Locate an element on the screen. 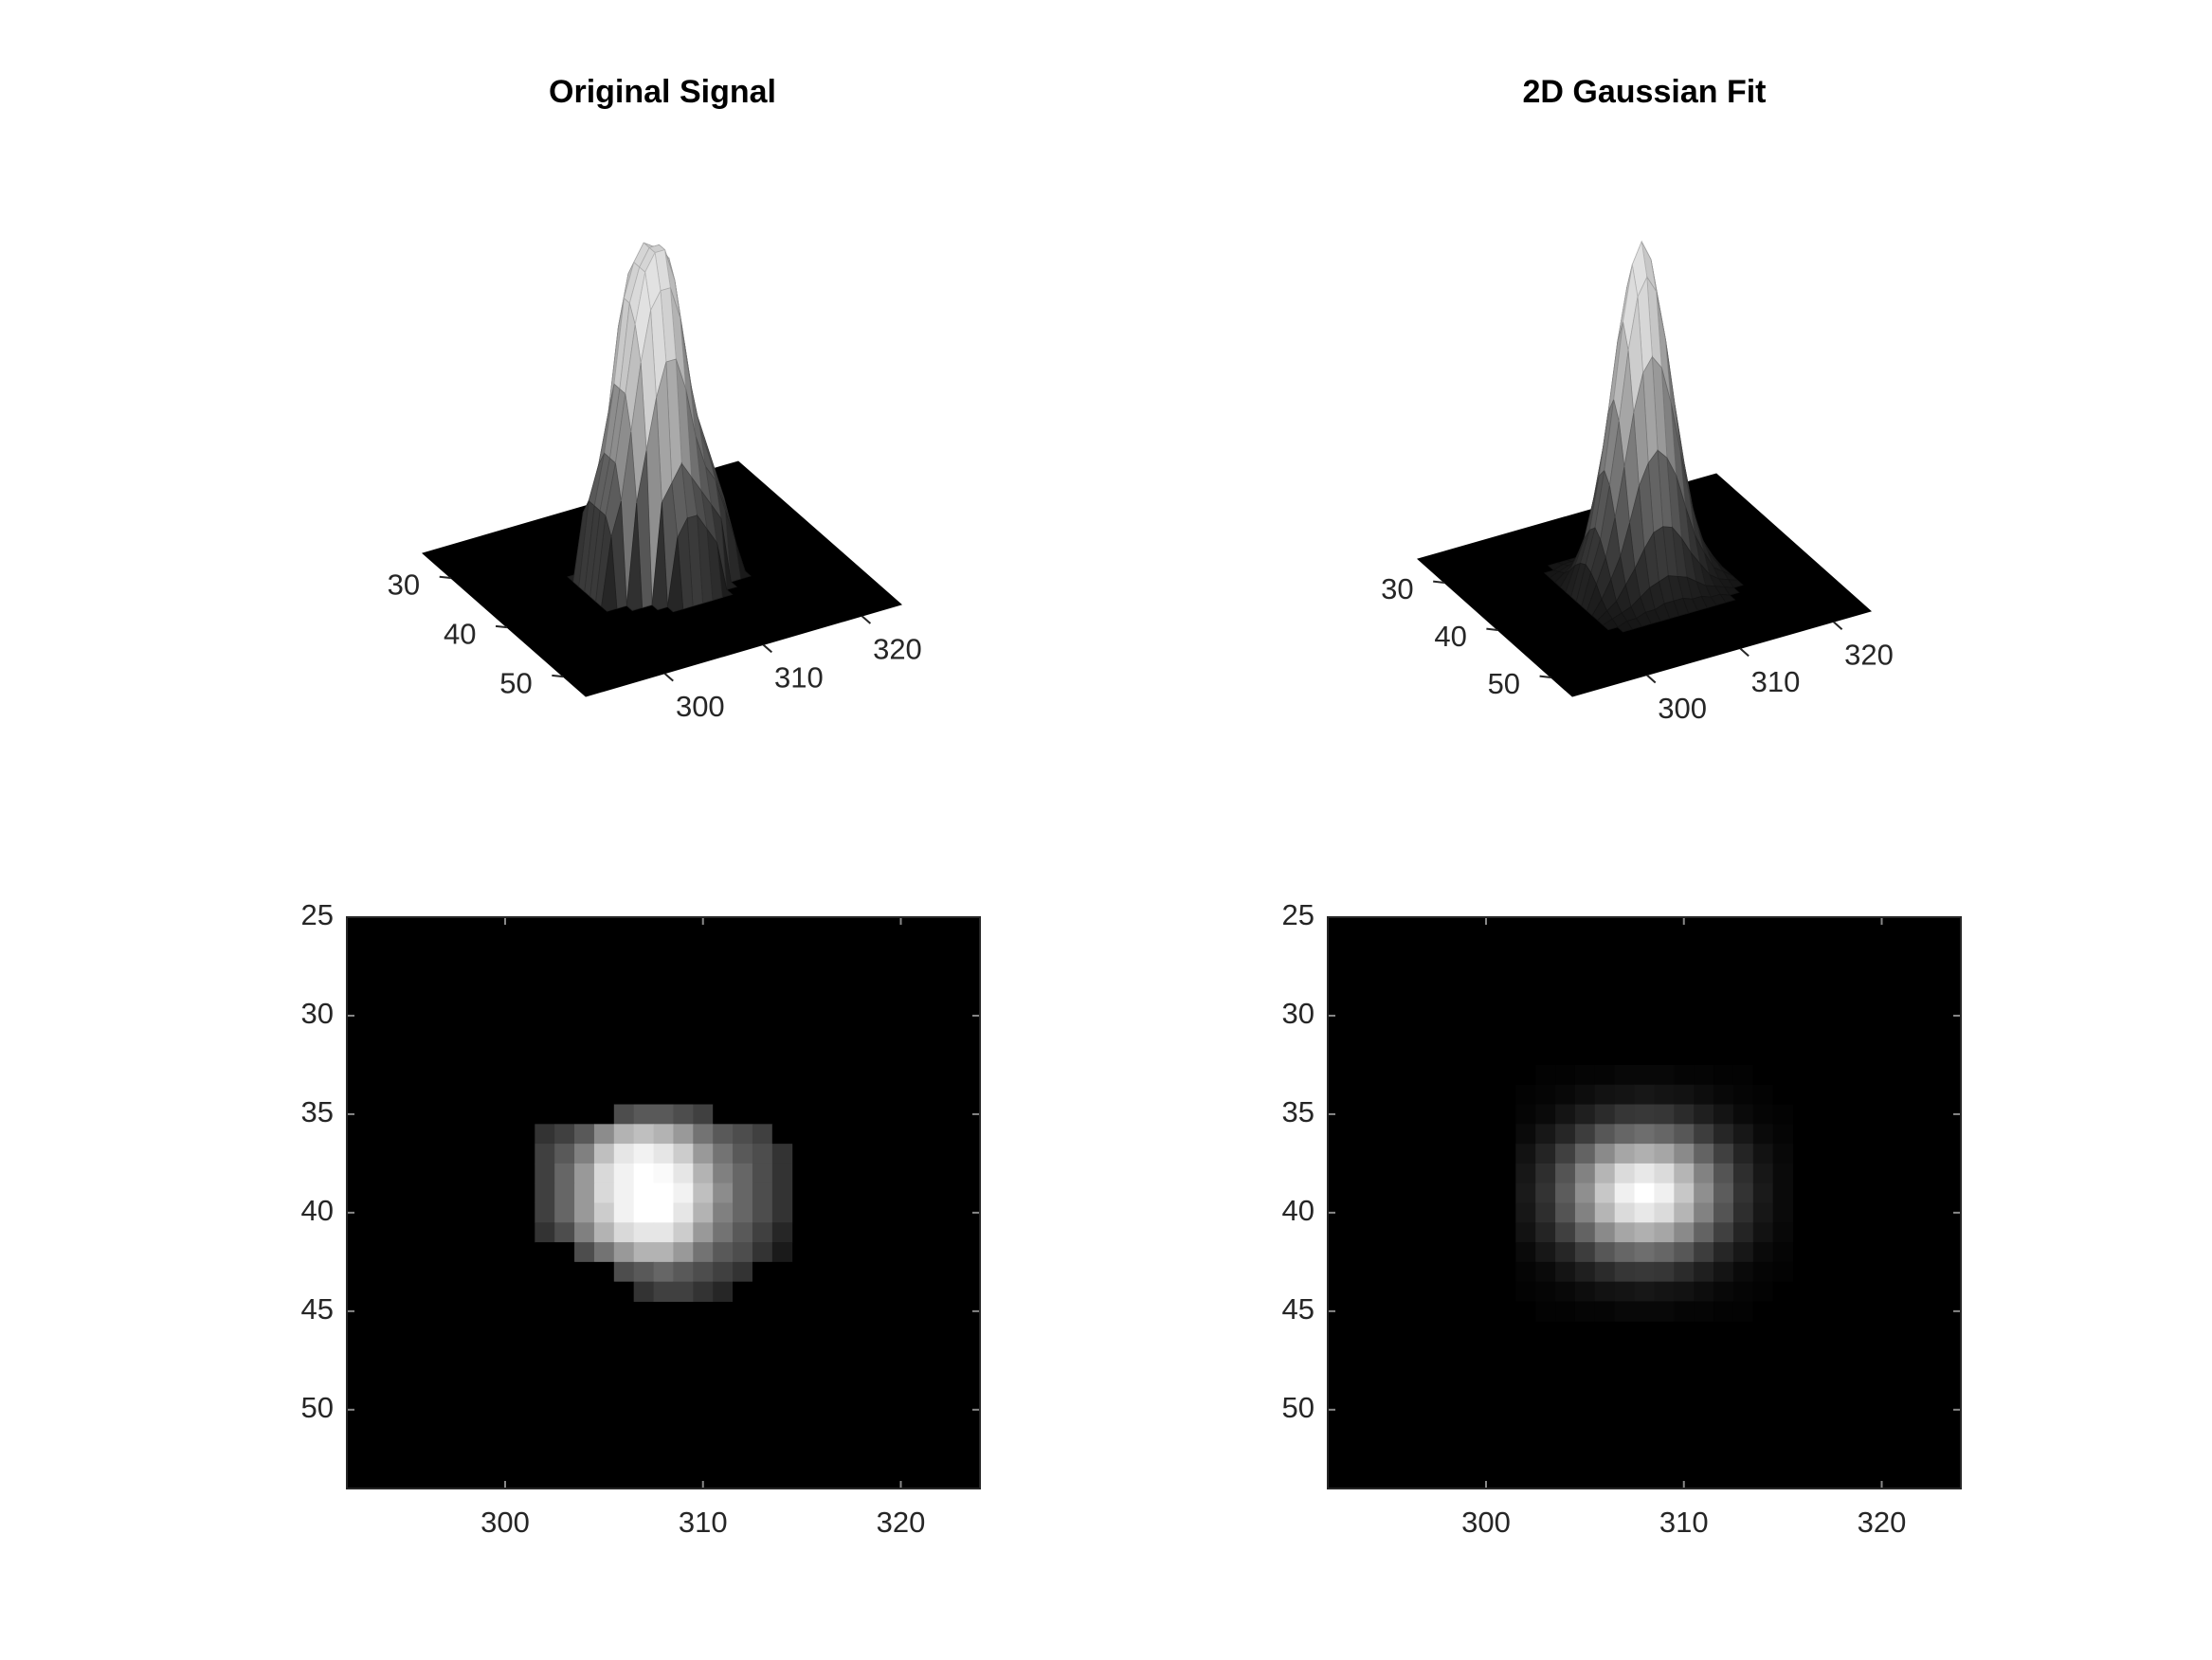 This screenshot has width=2212, height=1660. axes-box is located at coordinates (663, 1202).